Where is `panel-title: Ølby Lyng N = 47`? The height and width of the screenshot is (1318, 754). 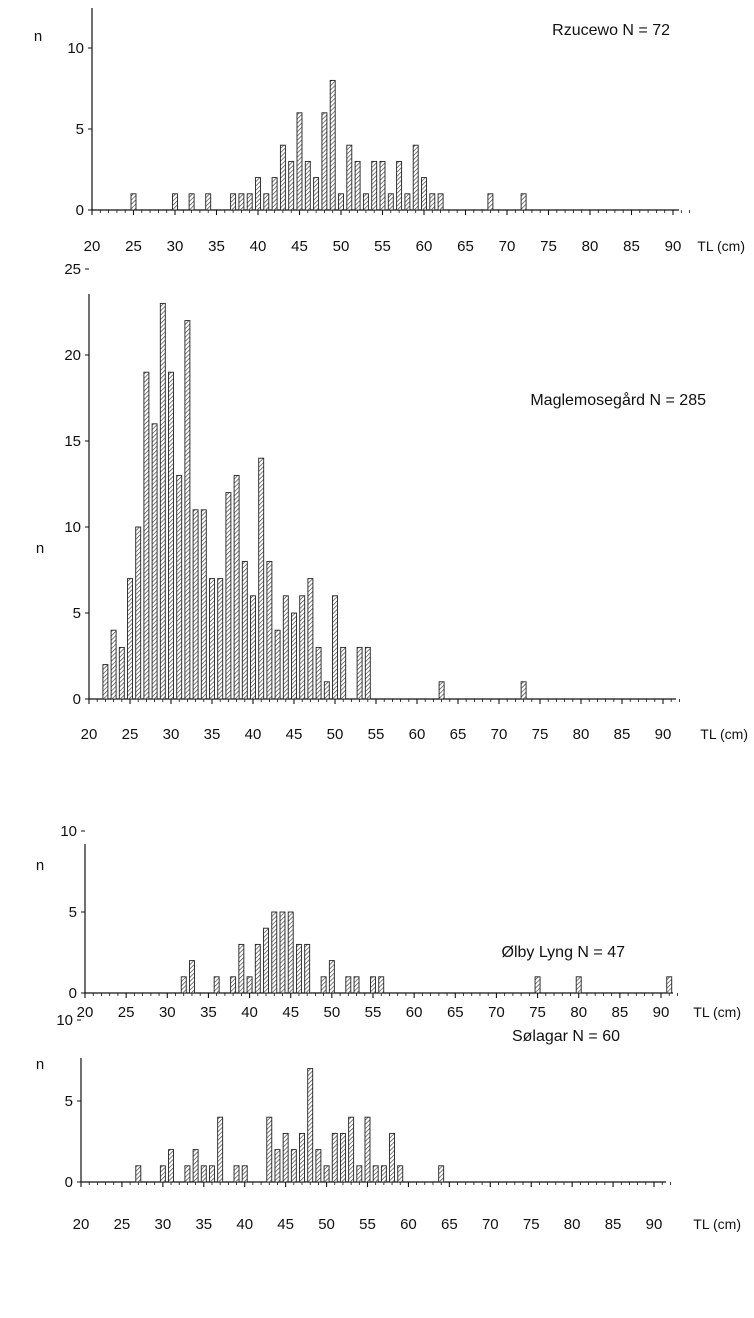
panel-title: Ølby Lyng N = 47 is located at coordinates (564, 952).